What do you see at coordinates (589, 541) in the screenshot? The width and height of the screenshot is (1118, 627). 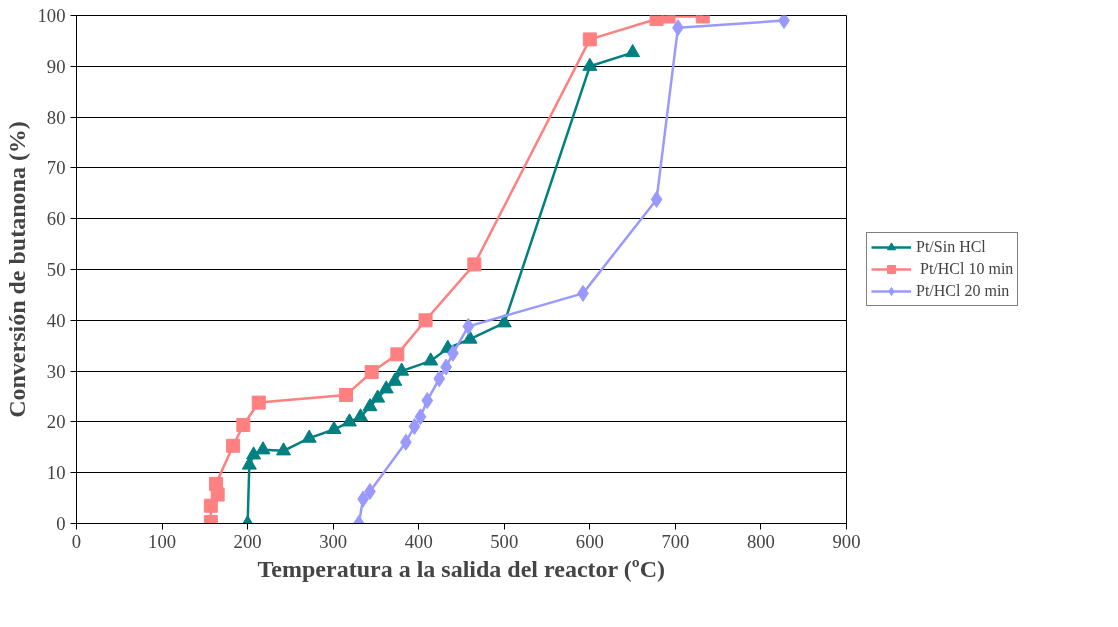 I see `x-tick-label: 600` at bounding box center [589, 541].